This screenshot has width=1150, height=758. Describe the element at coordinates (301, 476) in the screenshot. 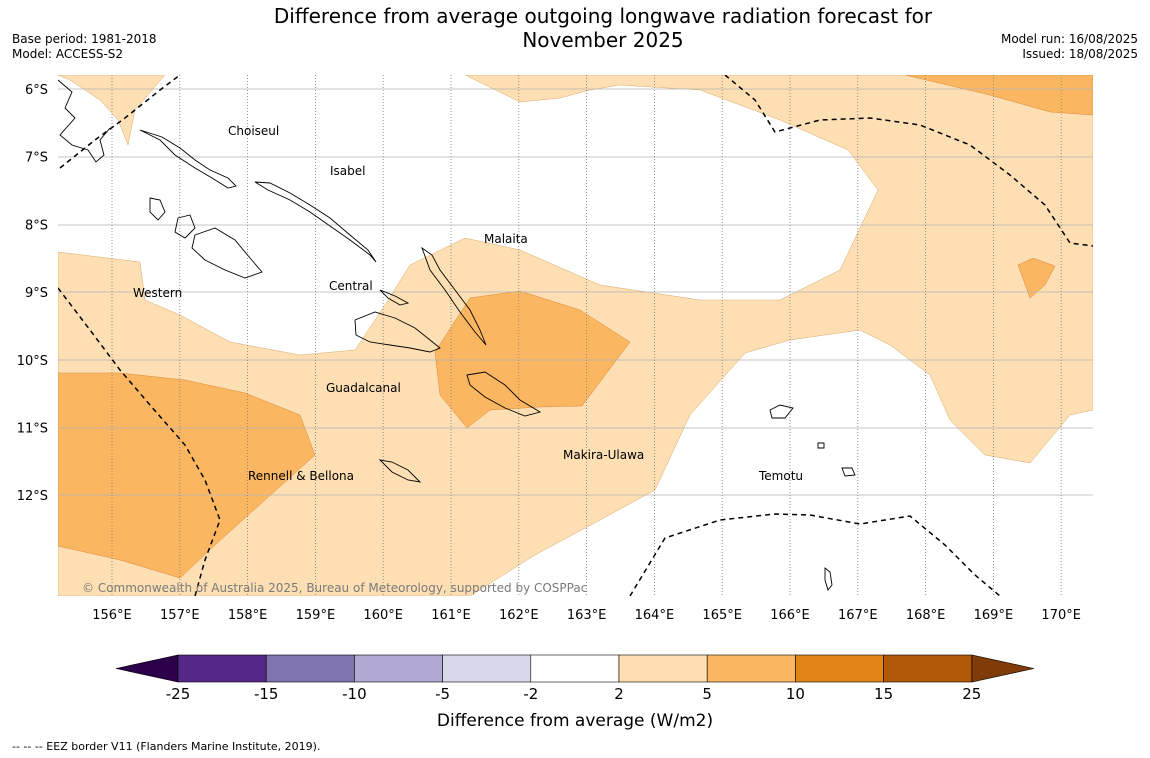

I see `label-rennell-bellona: Rennell & Bellona` at that location.